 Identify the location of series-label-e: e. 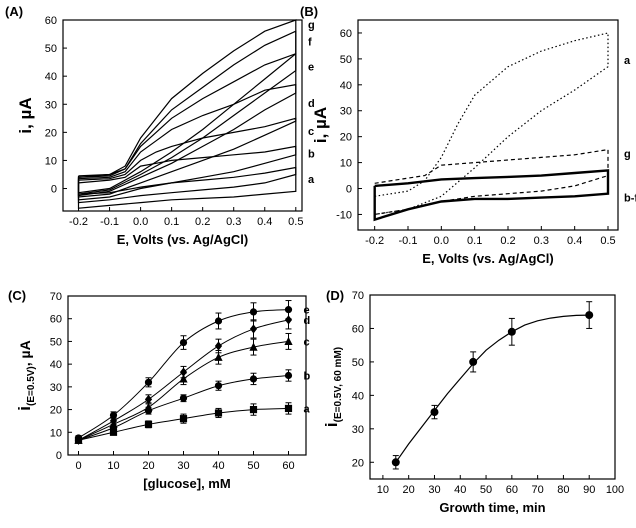
(311, 68).